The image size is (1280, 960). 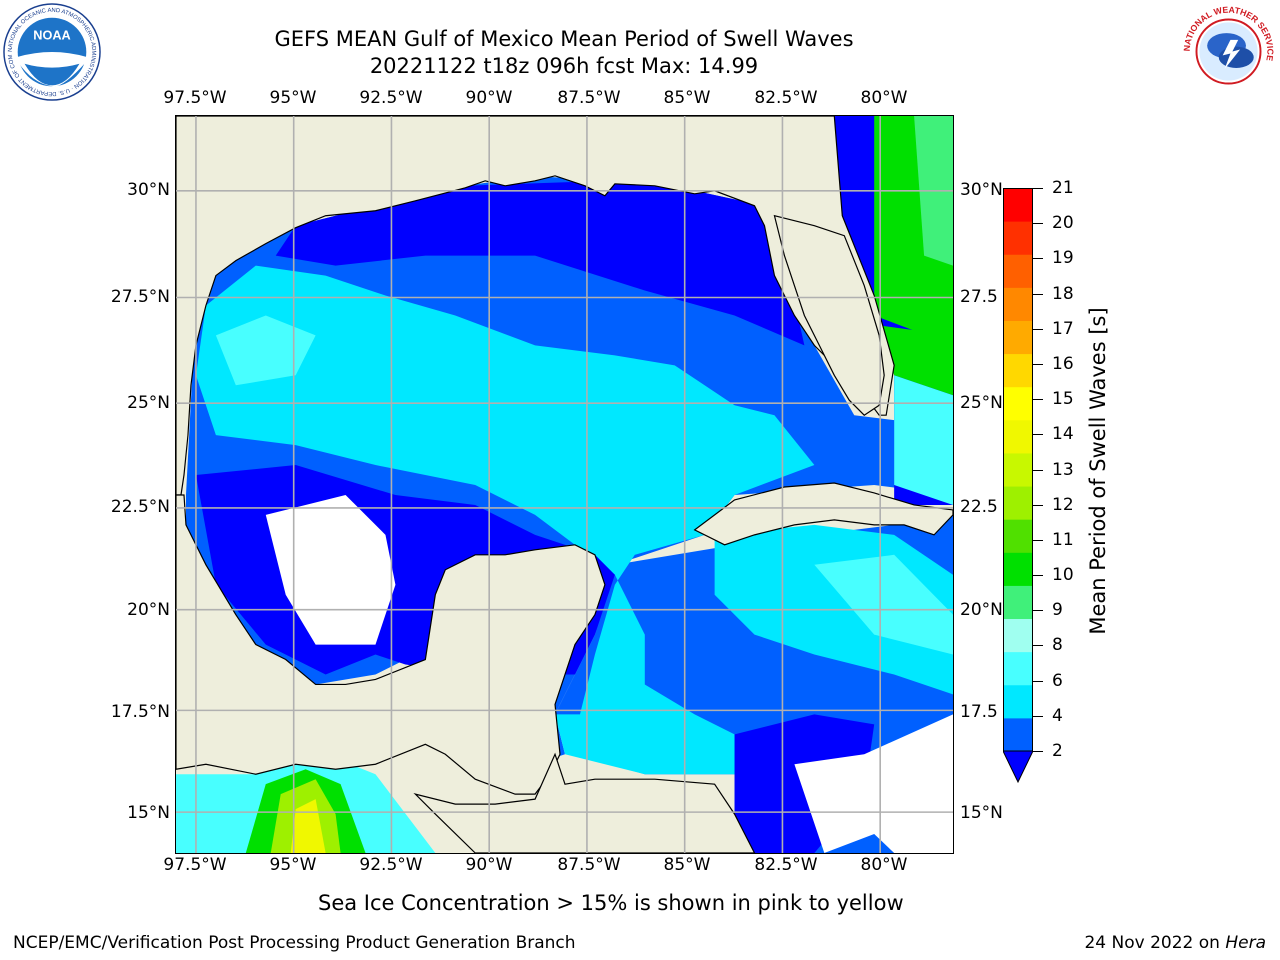 I want to click on colorbar-tick-label: 8, so click(x=1057, y=645).